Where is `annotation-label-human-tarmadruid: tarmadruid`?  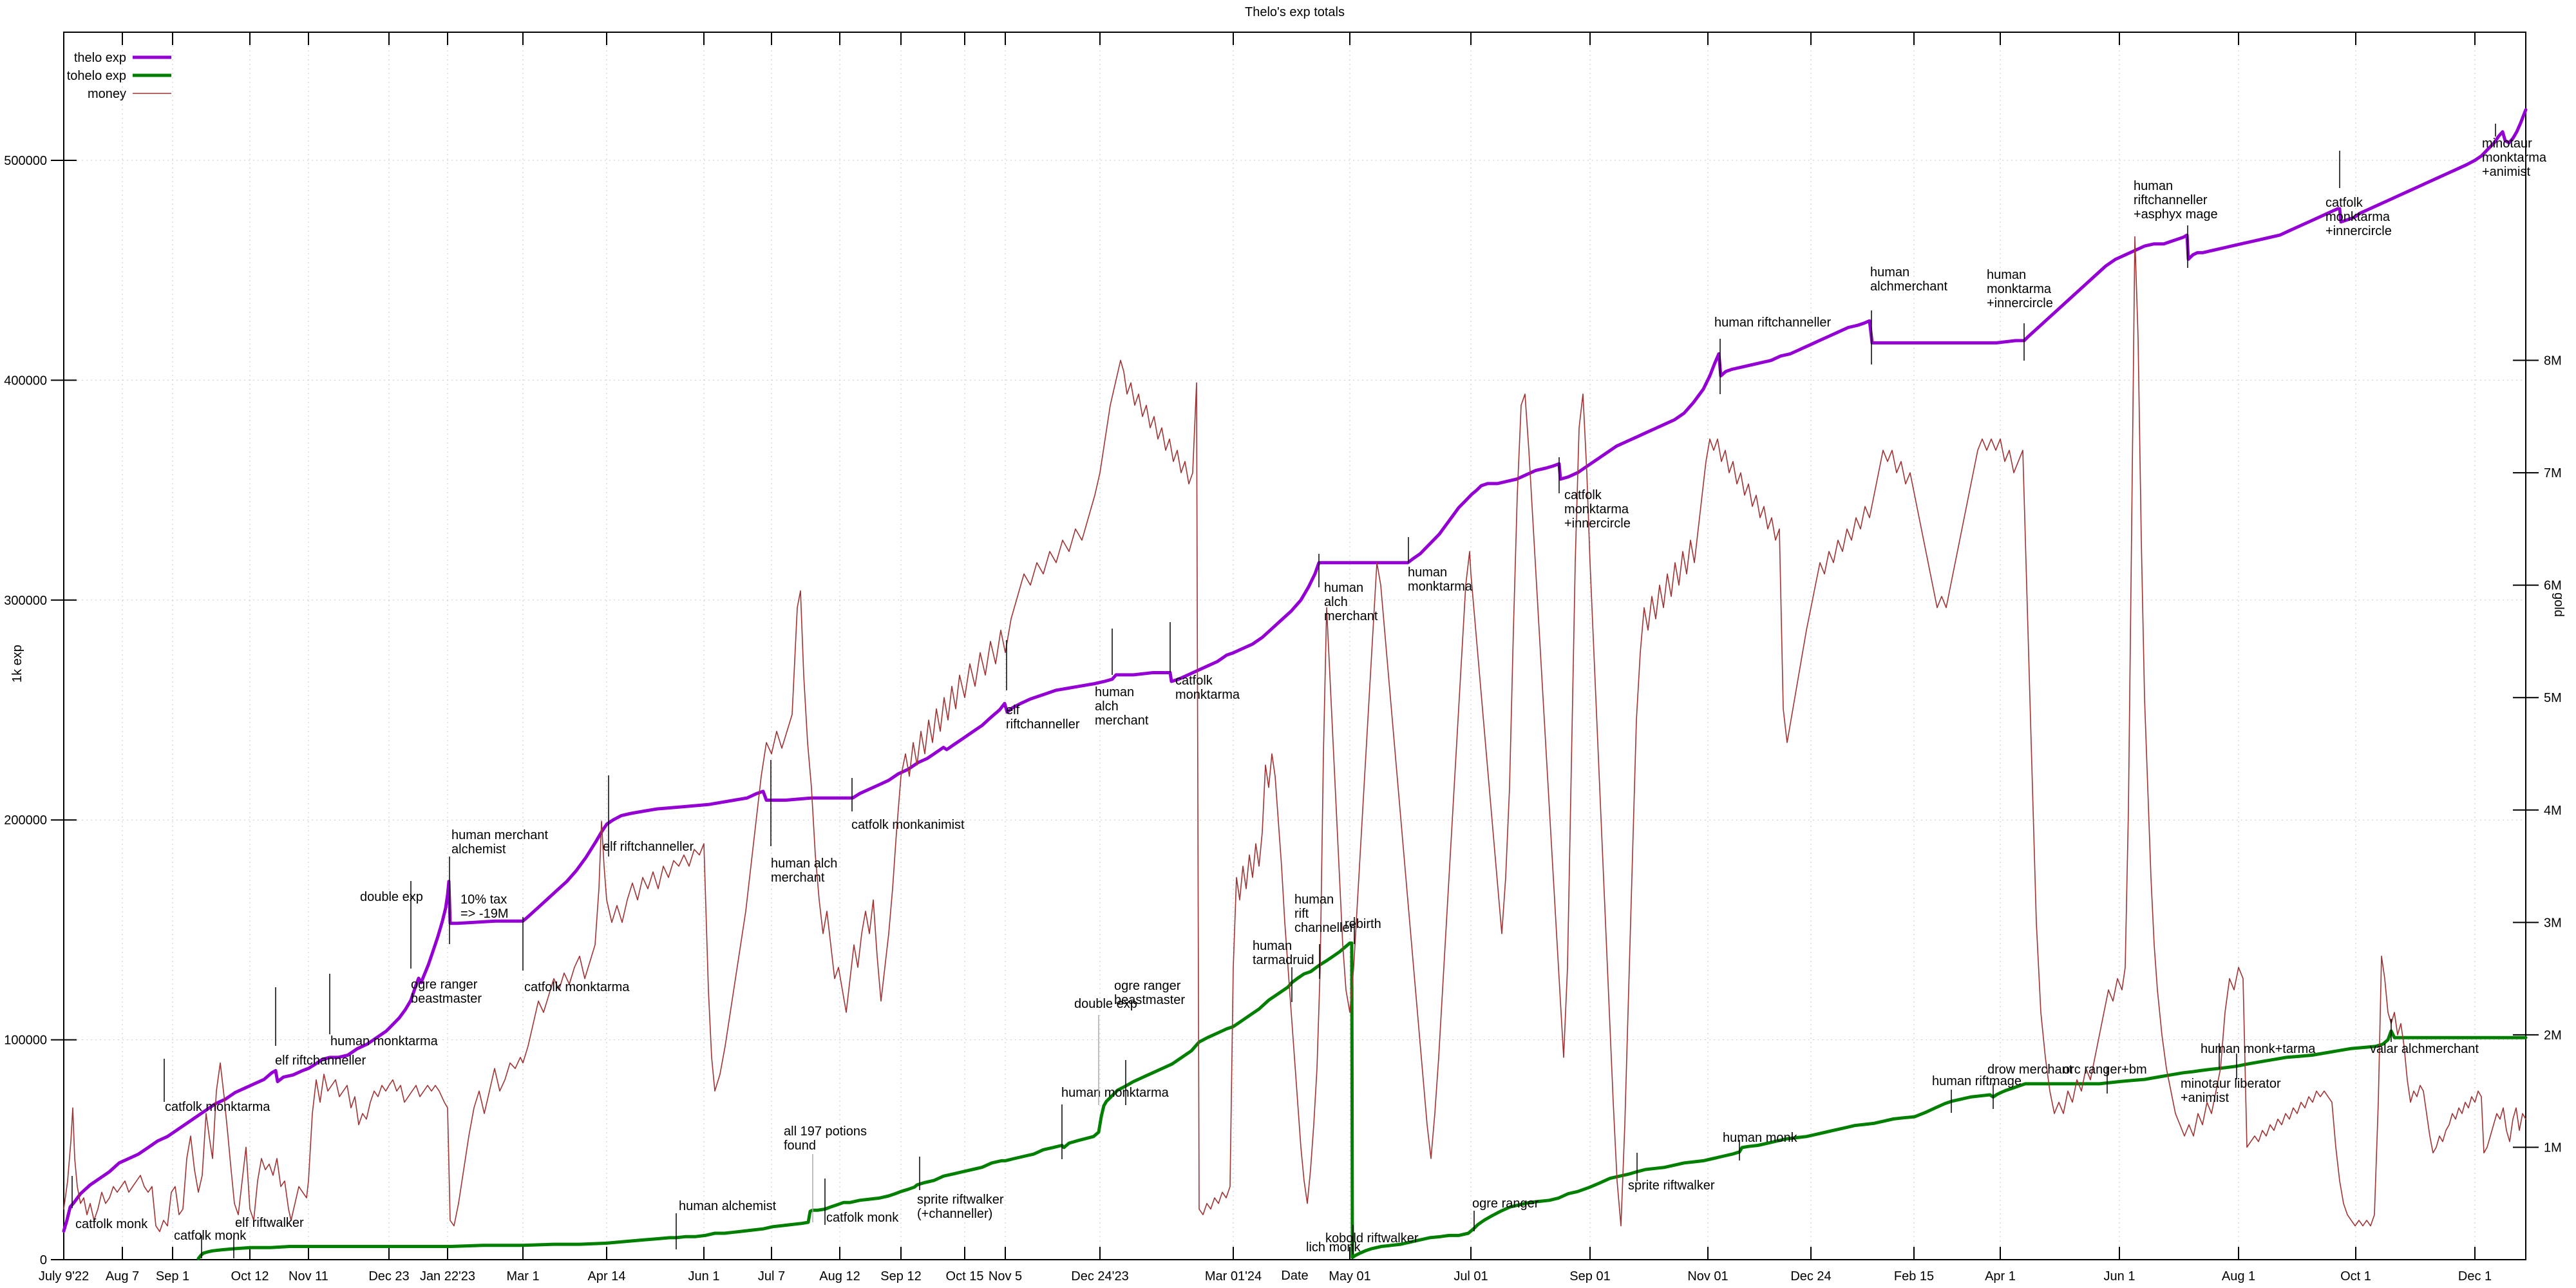
annotation-label-human-tarmadruid: tarmadruid is located at coordinates (1284, 960).